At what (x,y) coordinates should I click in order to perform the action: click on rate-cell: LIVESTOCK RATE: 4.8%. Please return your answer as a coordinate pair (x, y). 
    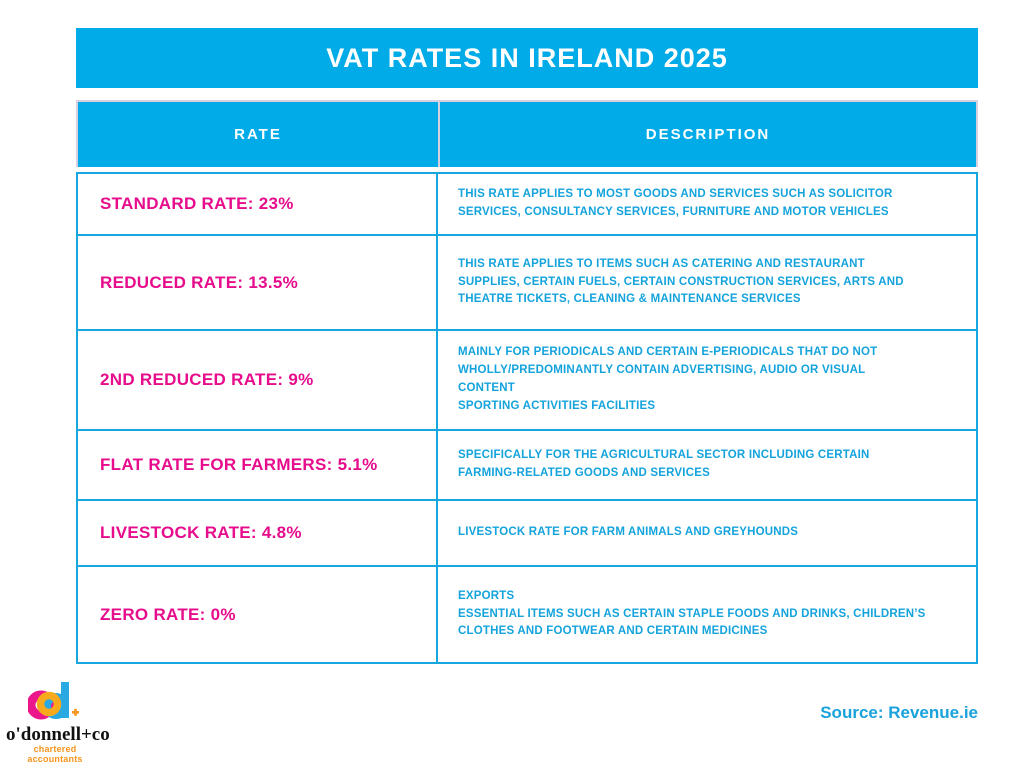
    Looking at the image, I should click on (201, 532).